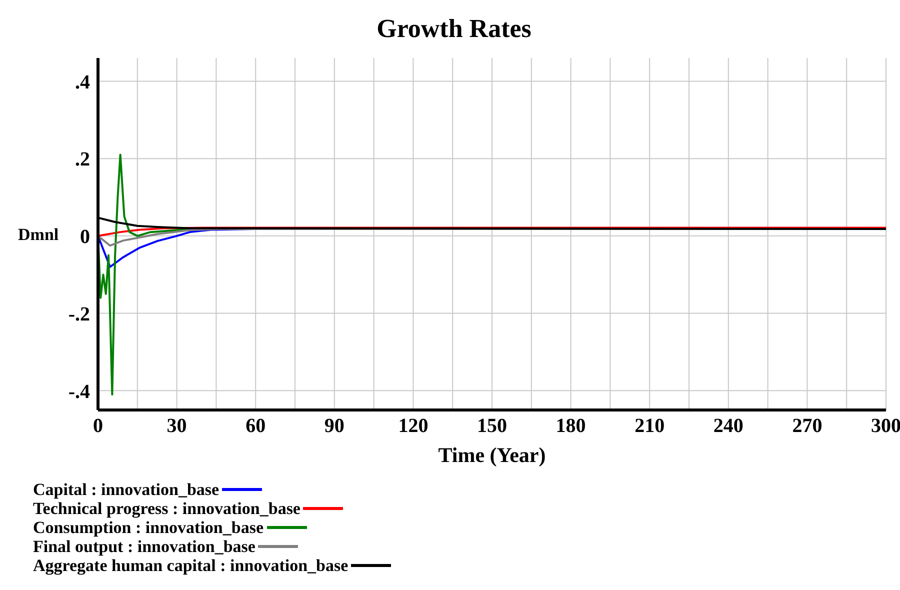 The width and height of the screenshot is (900, 590). Describe the element at coordinates (85, 237) in the screenshot. I see `y-tick-label: 0` at that location.